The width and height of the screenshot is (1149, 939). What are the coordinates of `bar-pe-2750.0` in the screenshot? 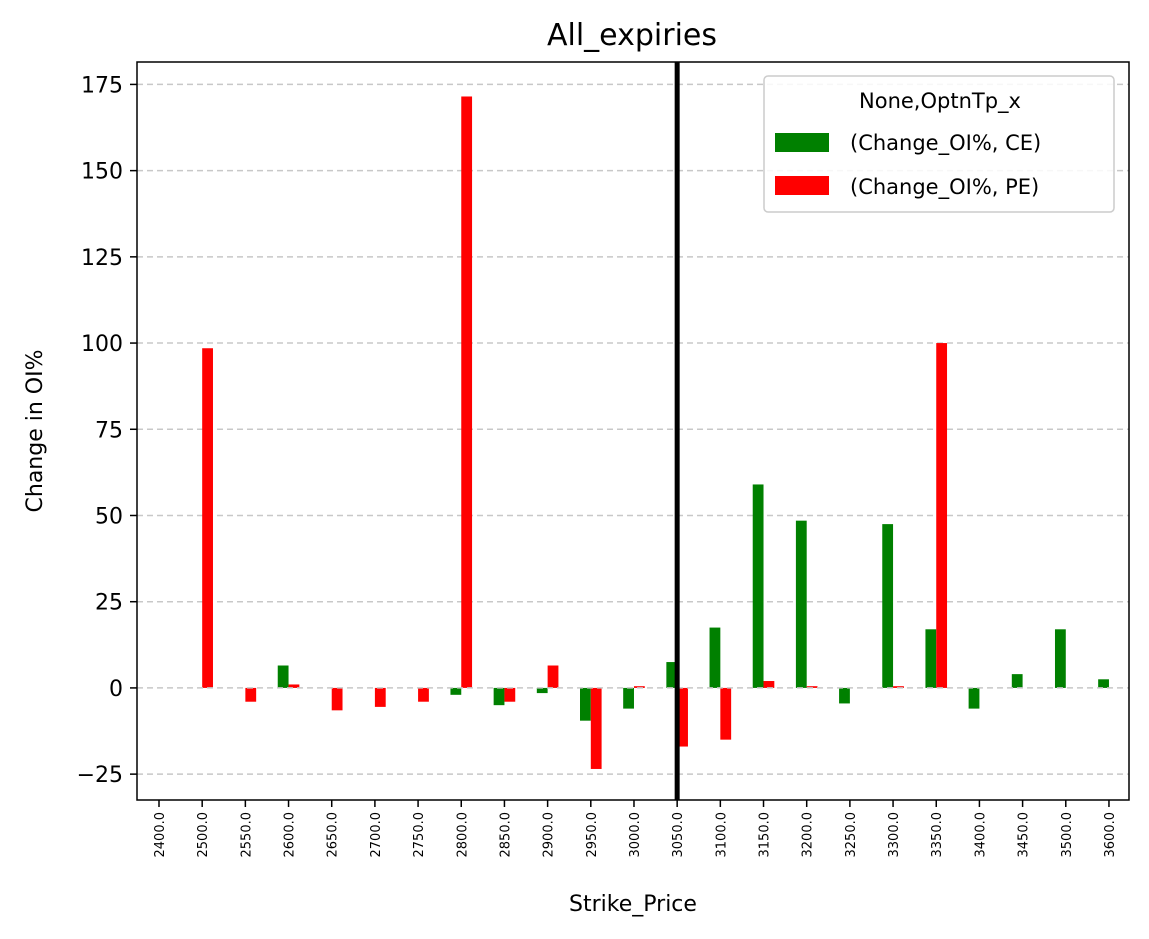 It's located at (423, 694).